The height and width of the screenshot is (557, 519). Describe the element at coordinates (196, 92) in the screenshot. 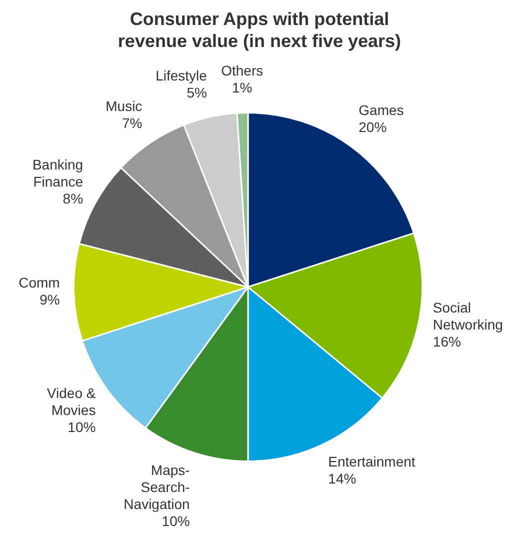

I see `data-label: 5%` at that location.